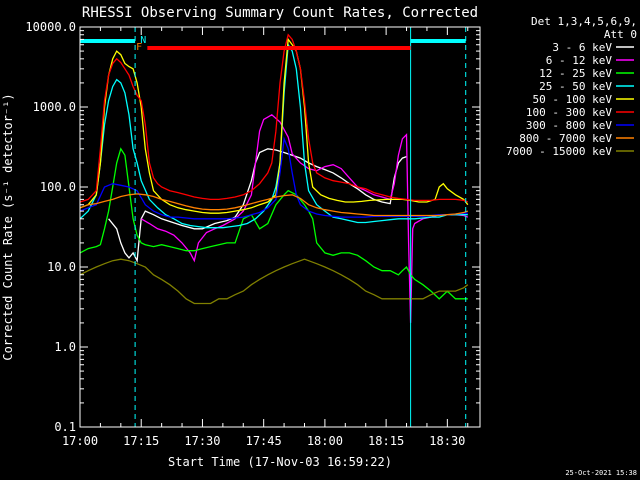 The height and width of the screenshot is (480, 640). Describe the element at coordinates (141, 441) in the screenshot. I see `x-tick-label: 17:15` at that location.